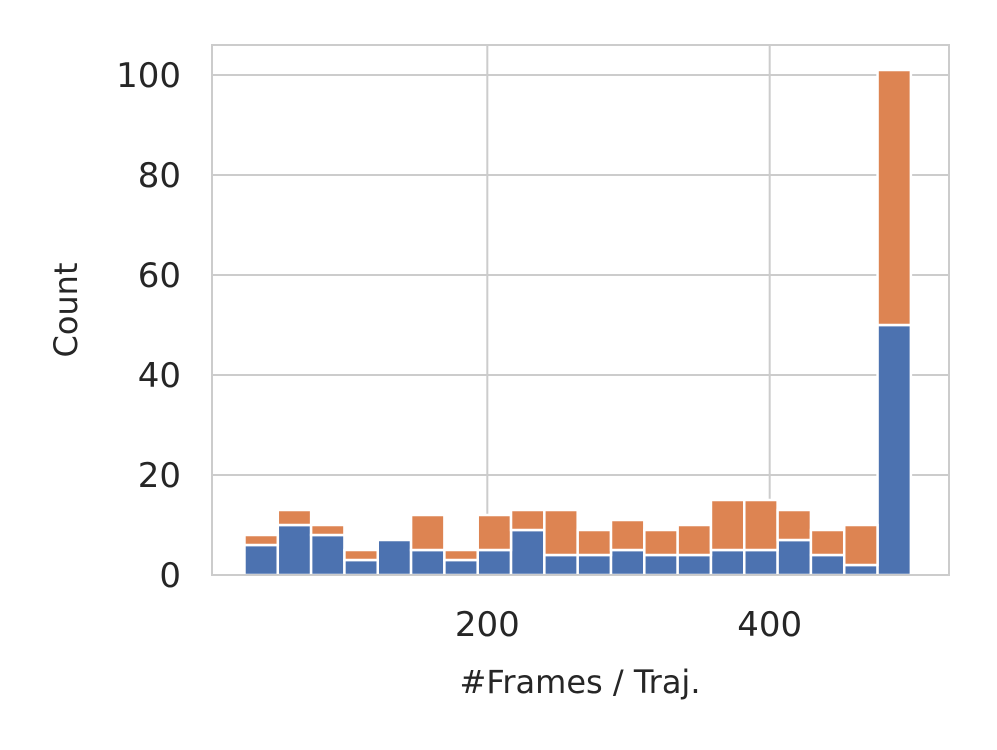 The width and height of the screenshot is (997, 750). Describe the element at coordinates (170, 576) in the screenshot. I see `y-tick-label: 0` at that location.